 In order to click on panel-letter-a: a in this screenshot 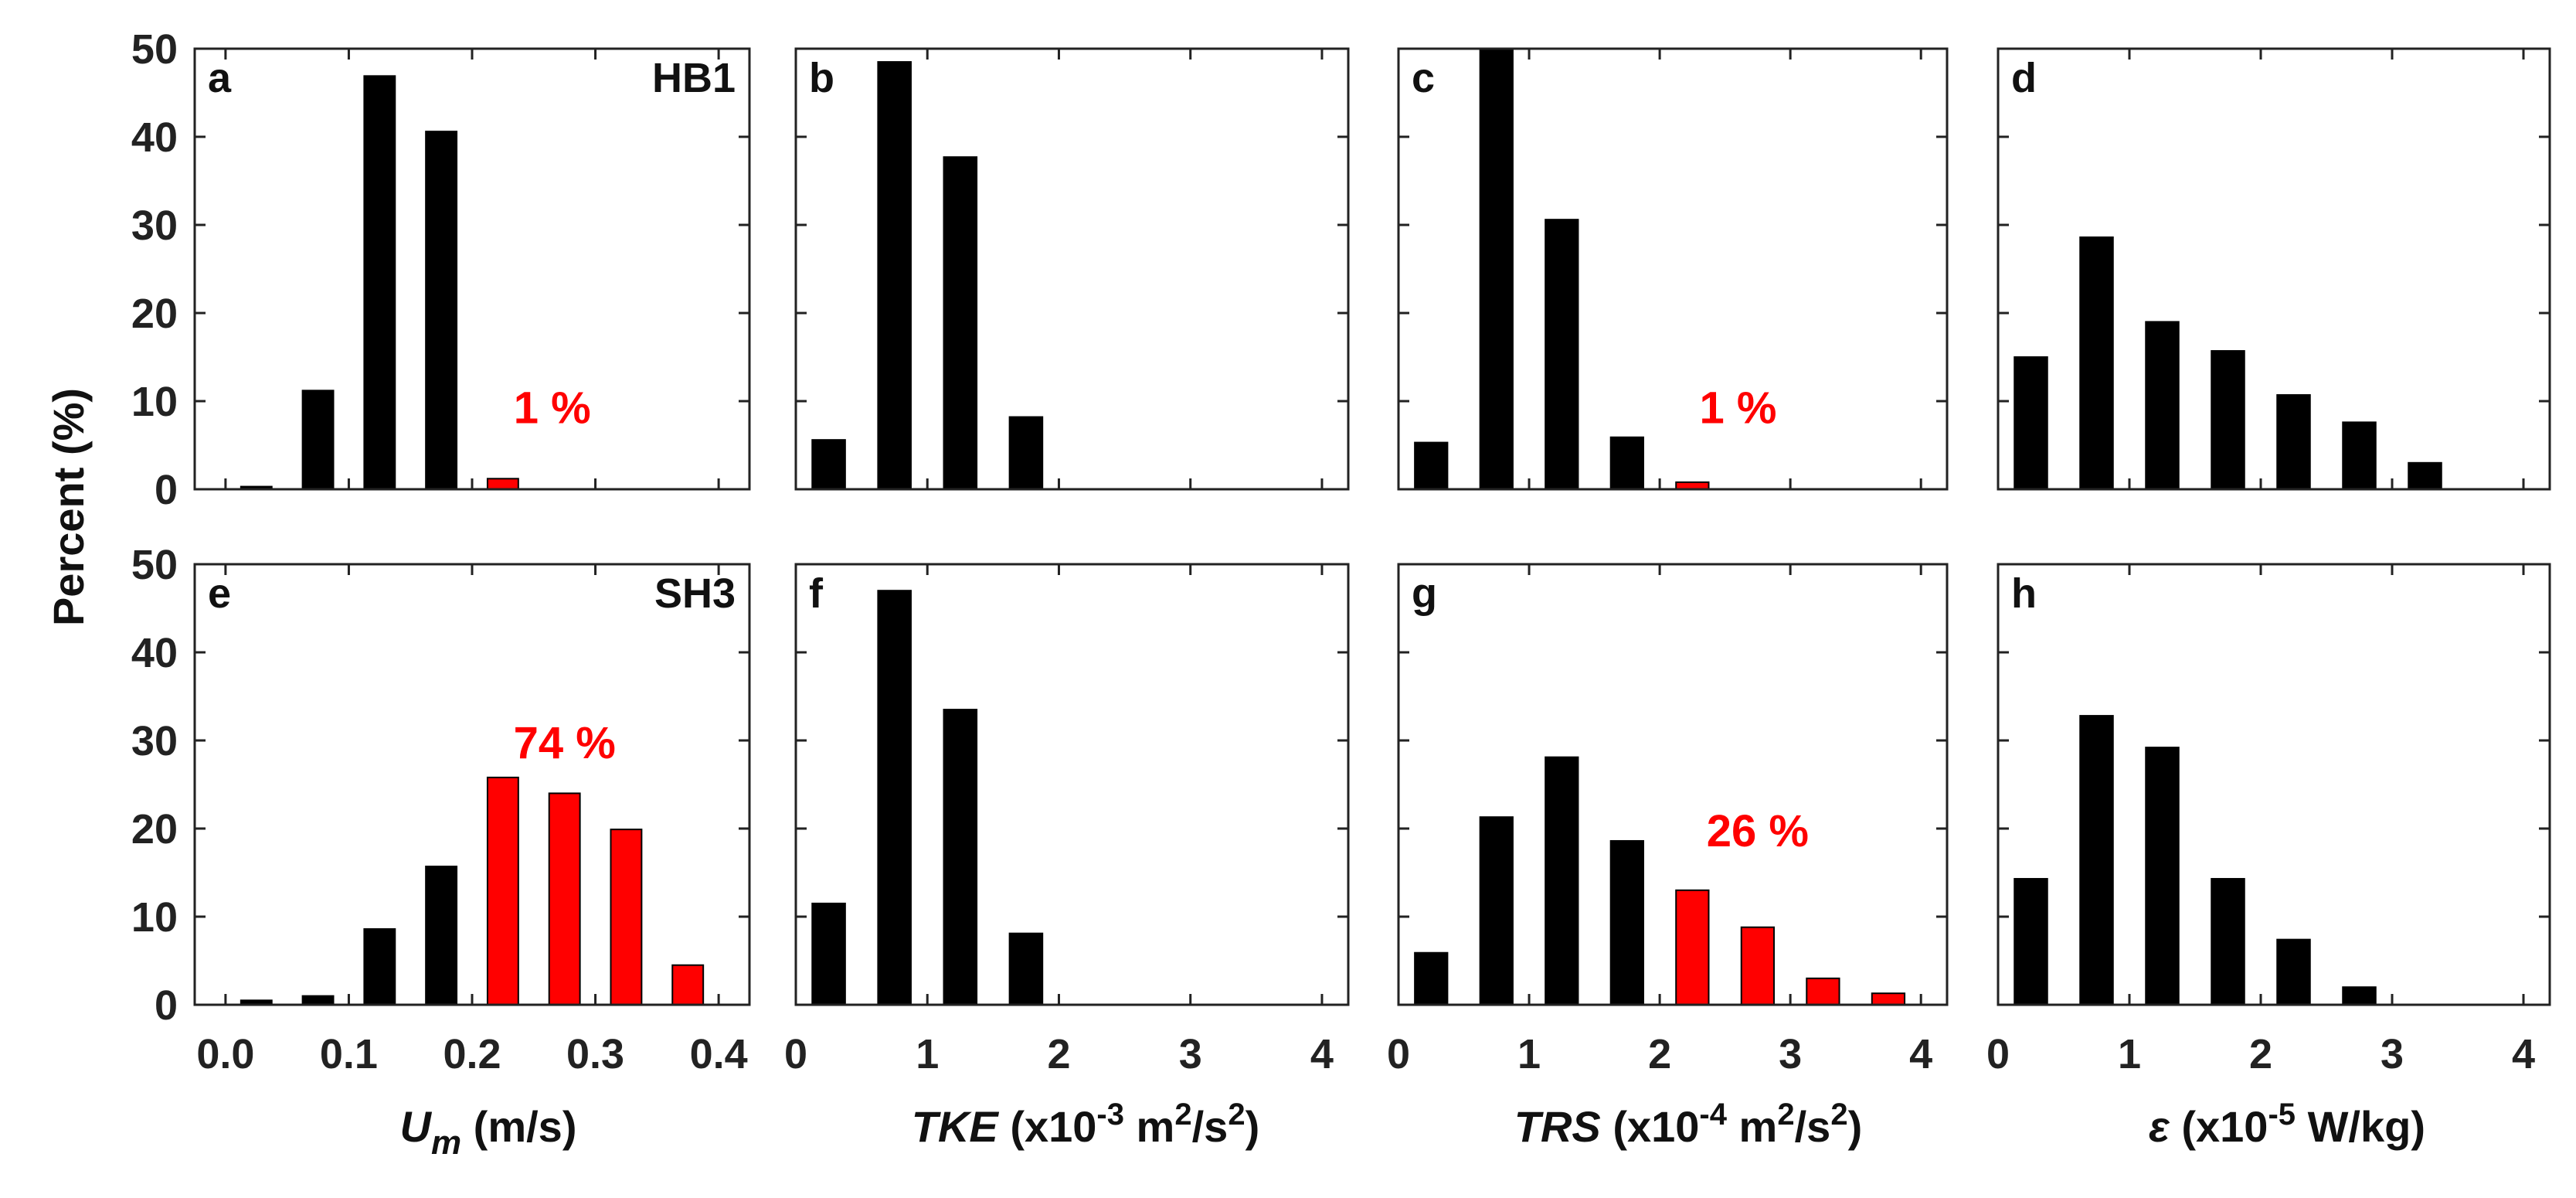, I will do `click(220, 78)`.